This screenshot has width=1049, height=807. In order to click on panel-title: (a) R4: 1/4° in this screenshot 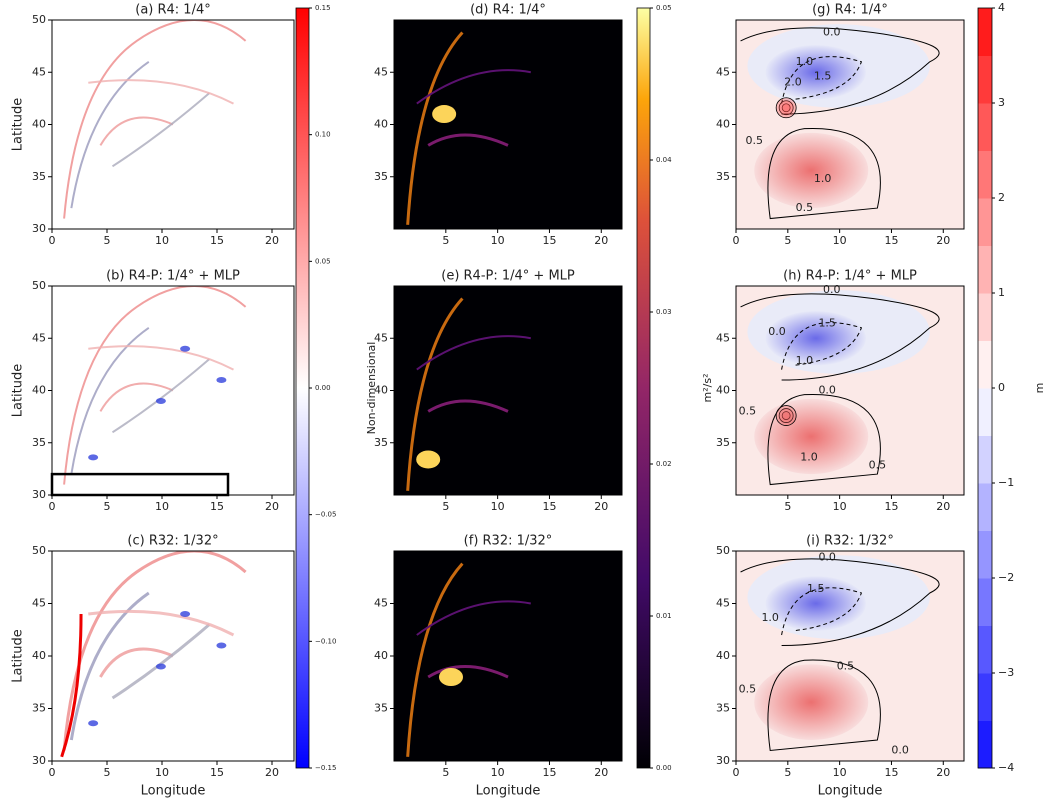, I will do `click(172, 10)`.